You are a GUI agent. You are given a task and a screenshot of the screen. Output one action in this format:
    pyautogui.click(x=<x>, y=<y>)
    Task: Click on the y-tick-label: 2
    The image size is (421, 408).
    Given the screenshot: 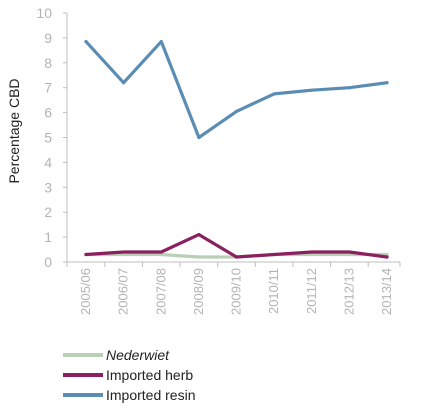 What is the action you would take?
    pyautogui.click(x=48, y=212)
    